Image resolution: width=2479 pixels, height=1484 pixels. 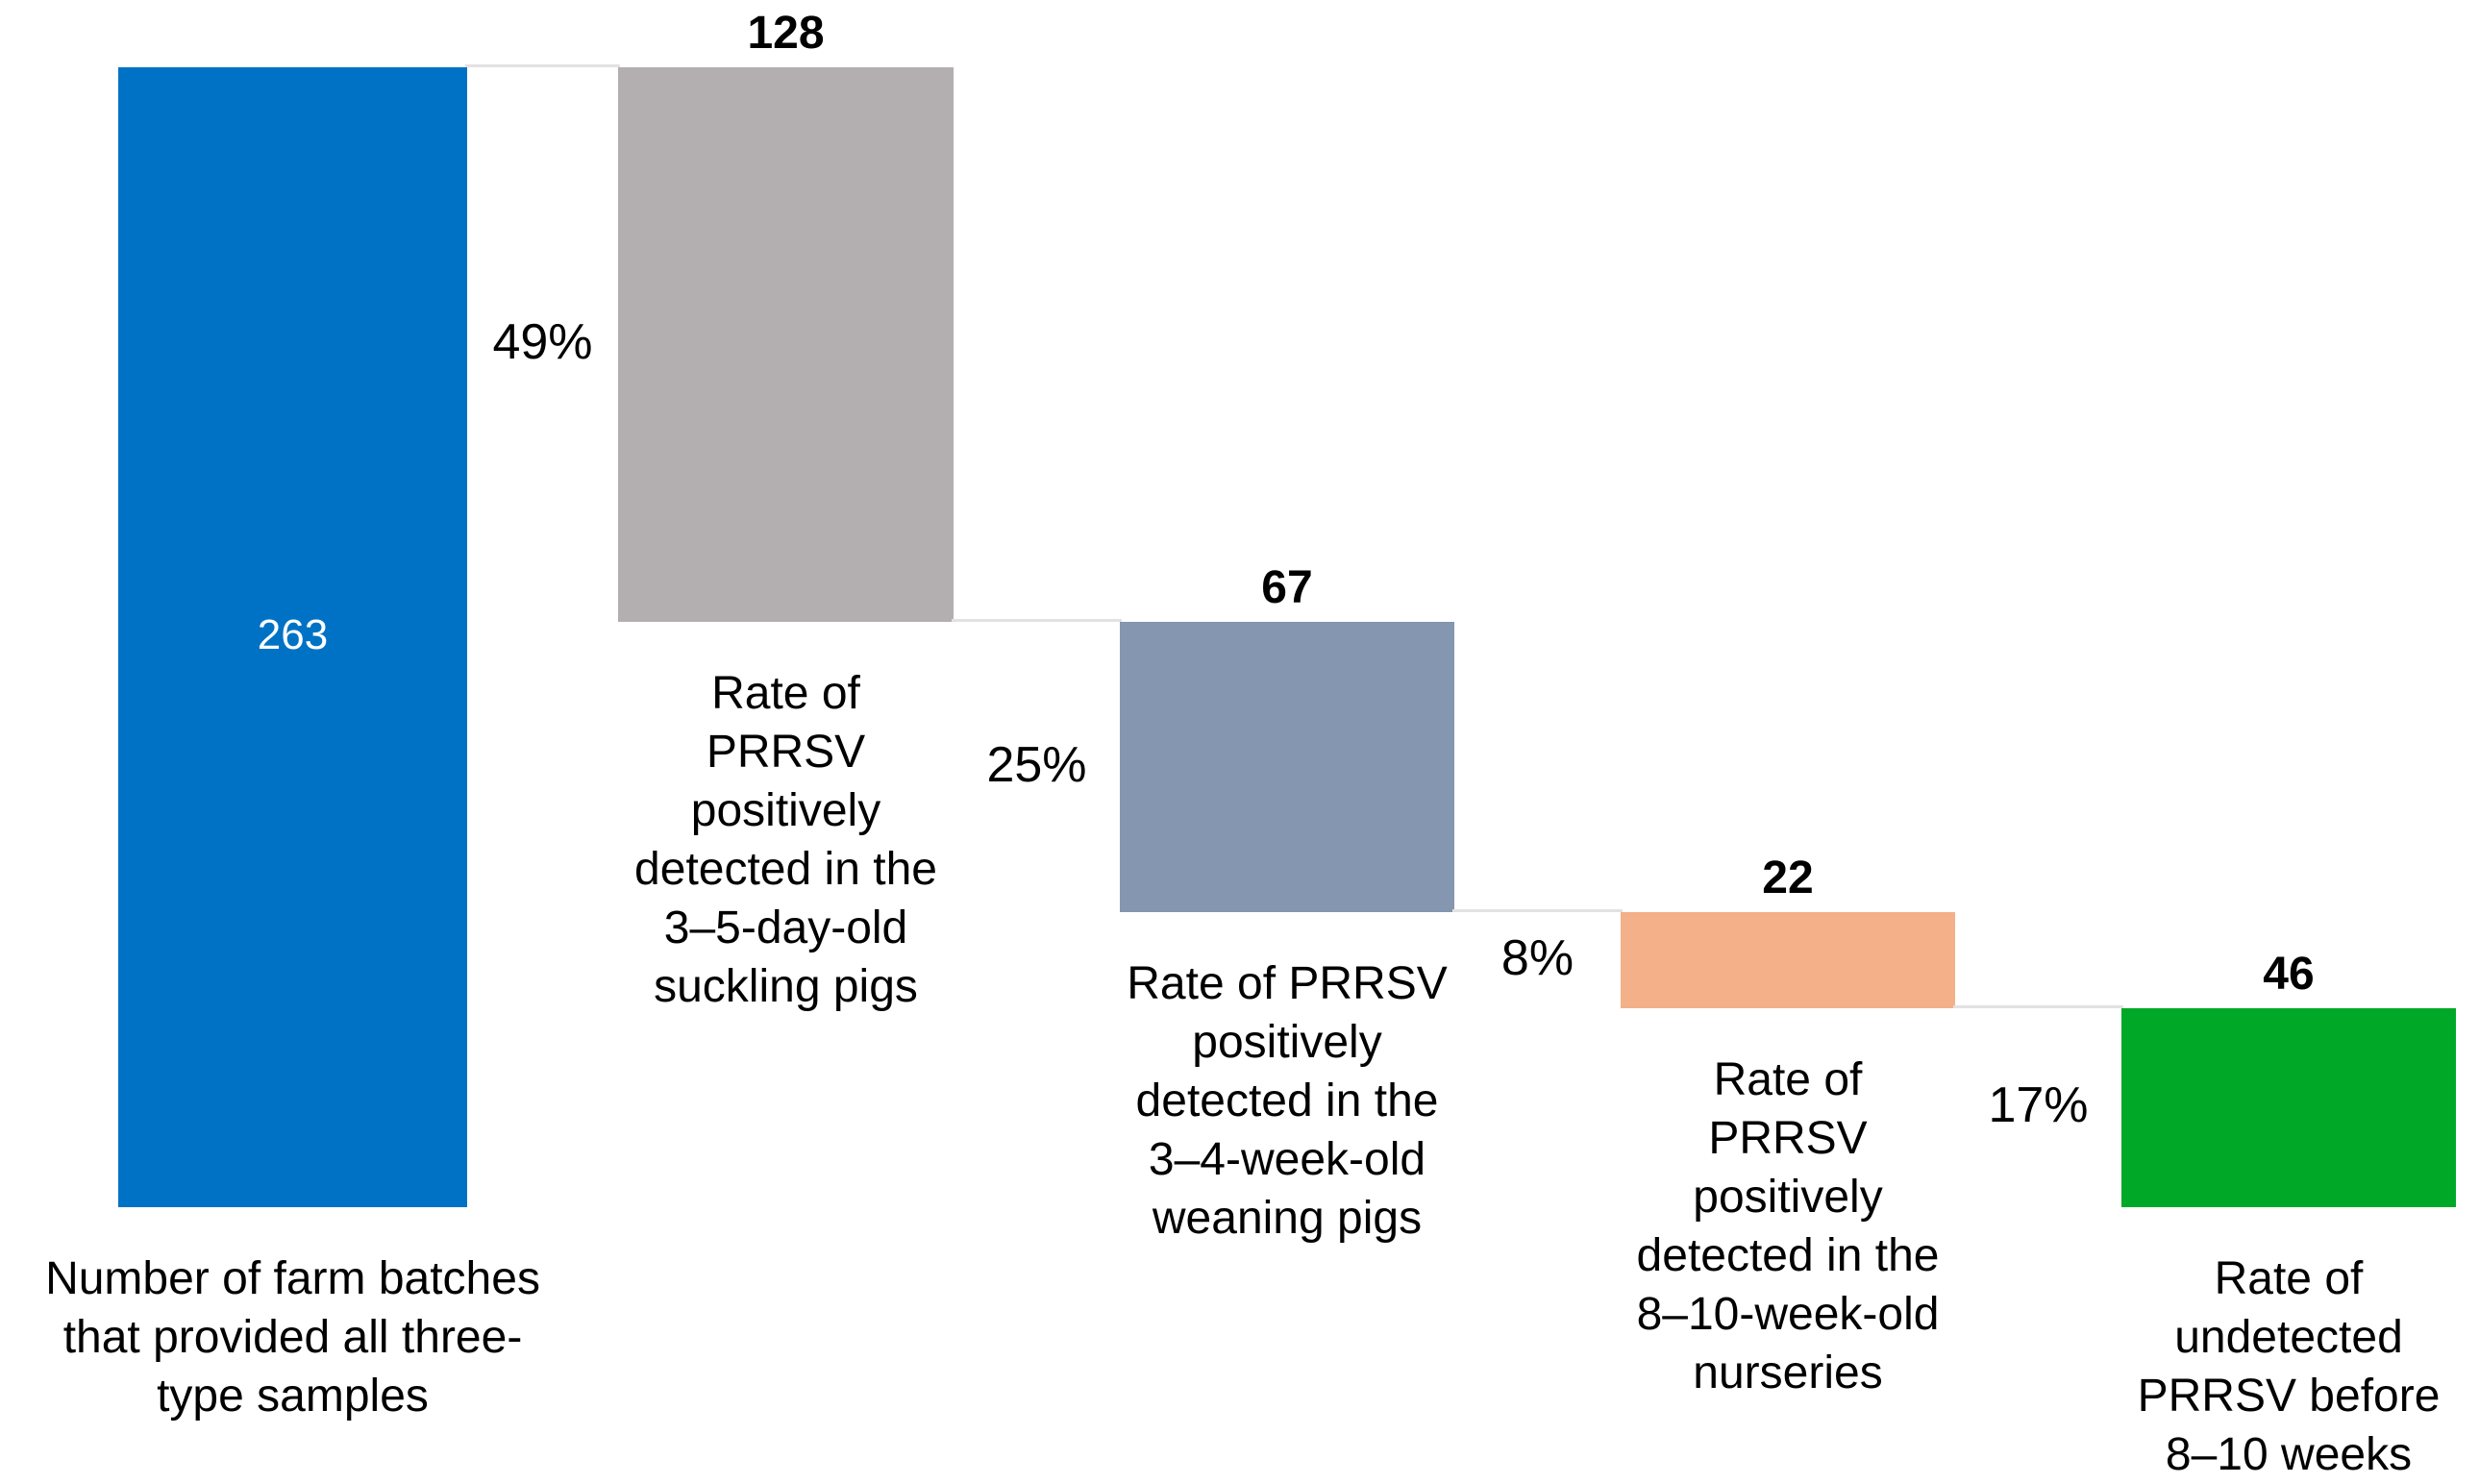 What do you see at coordinates (292, 1279) in the screenshot?
I see `caption-line: Number of farm batches` at bounding box center [292, 1279].